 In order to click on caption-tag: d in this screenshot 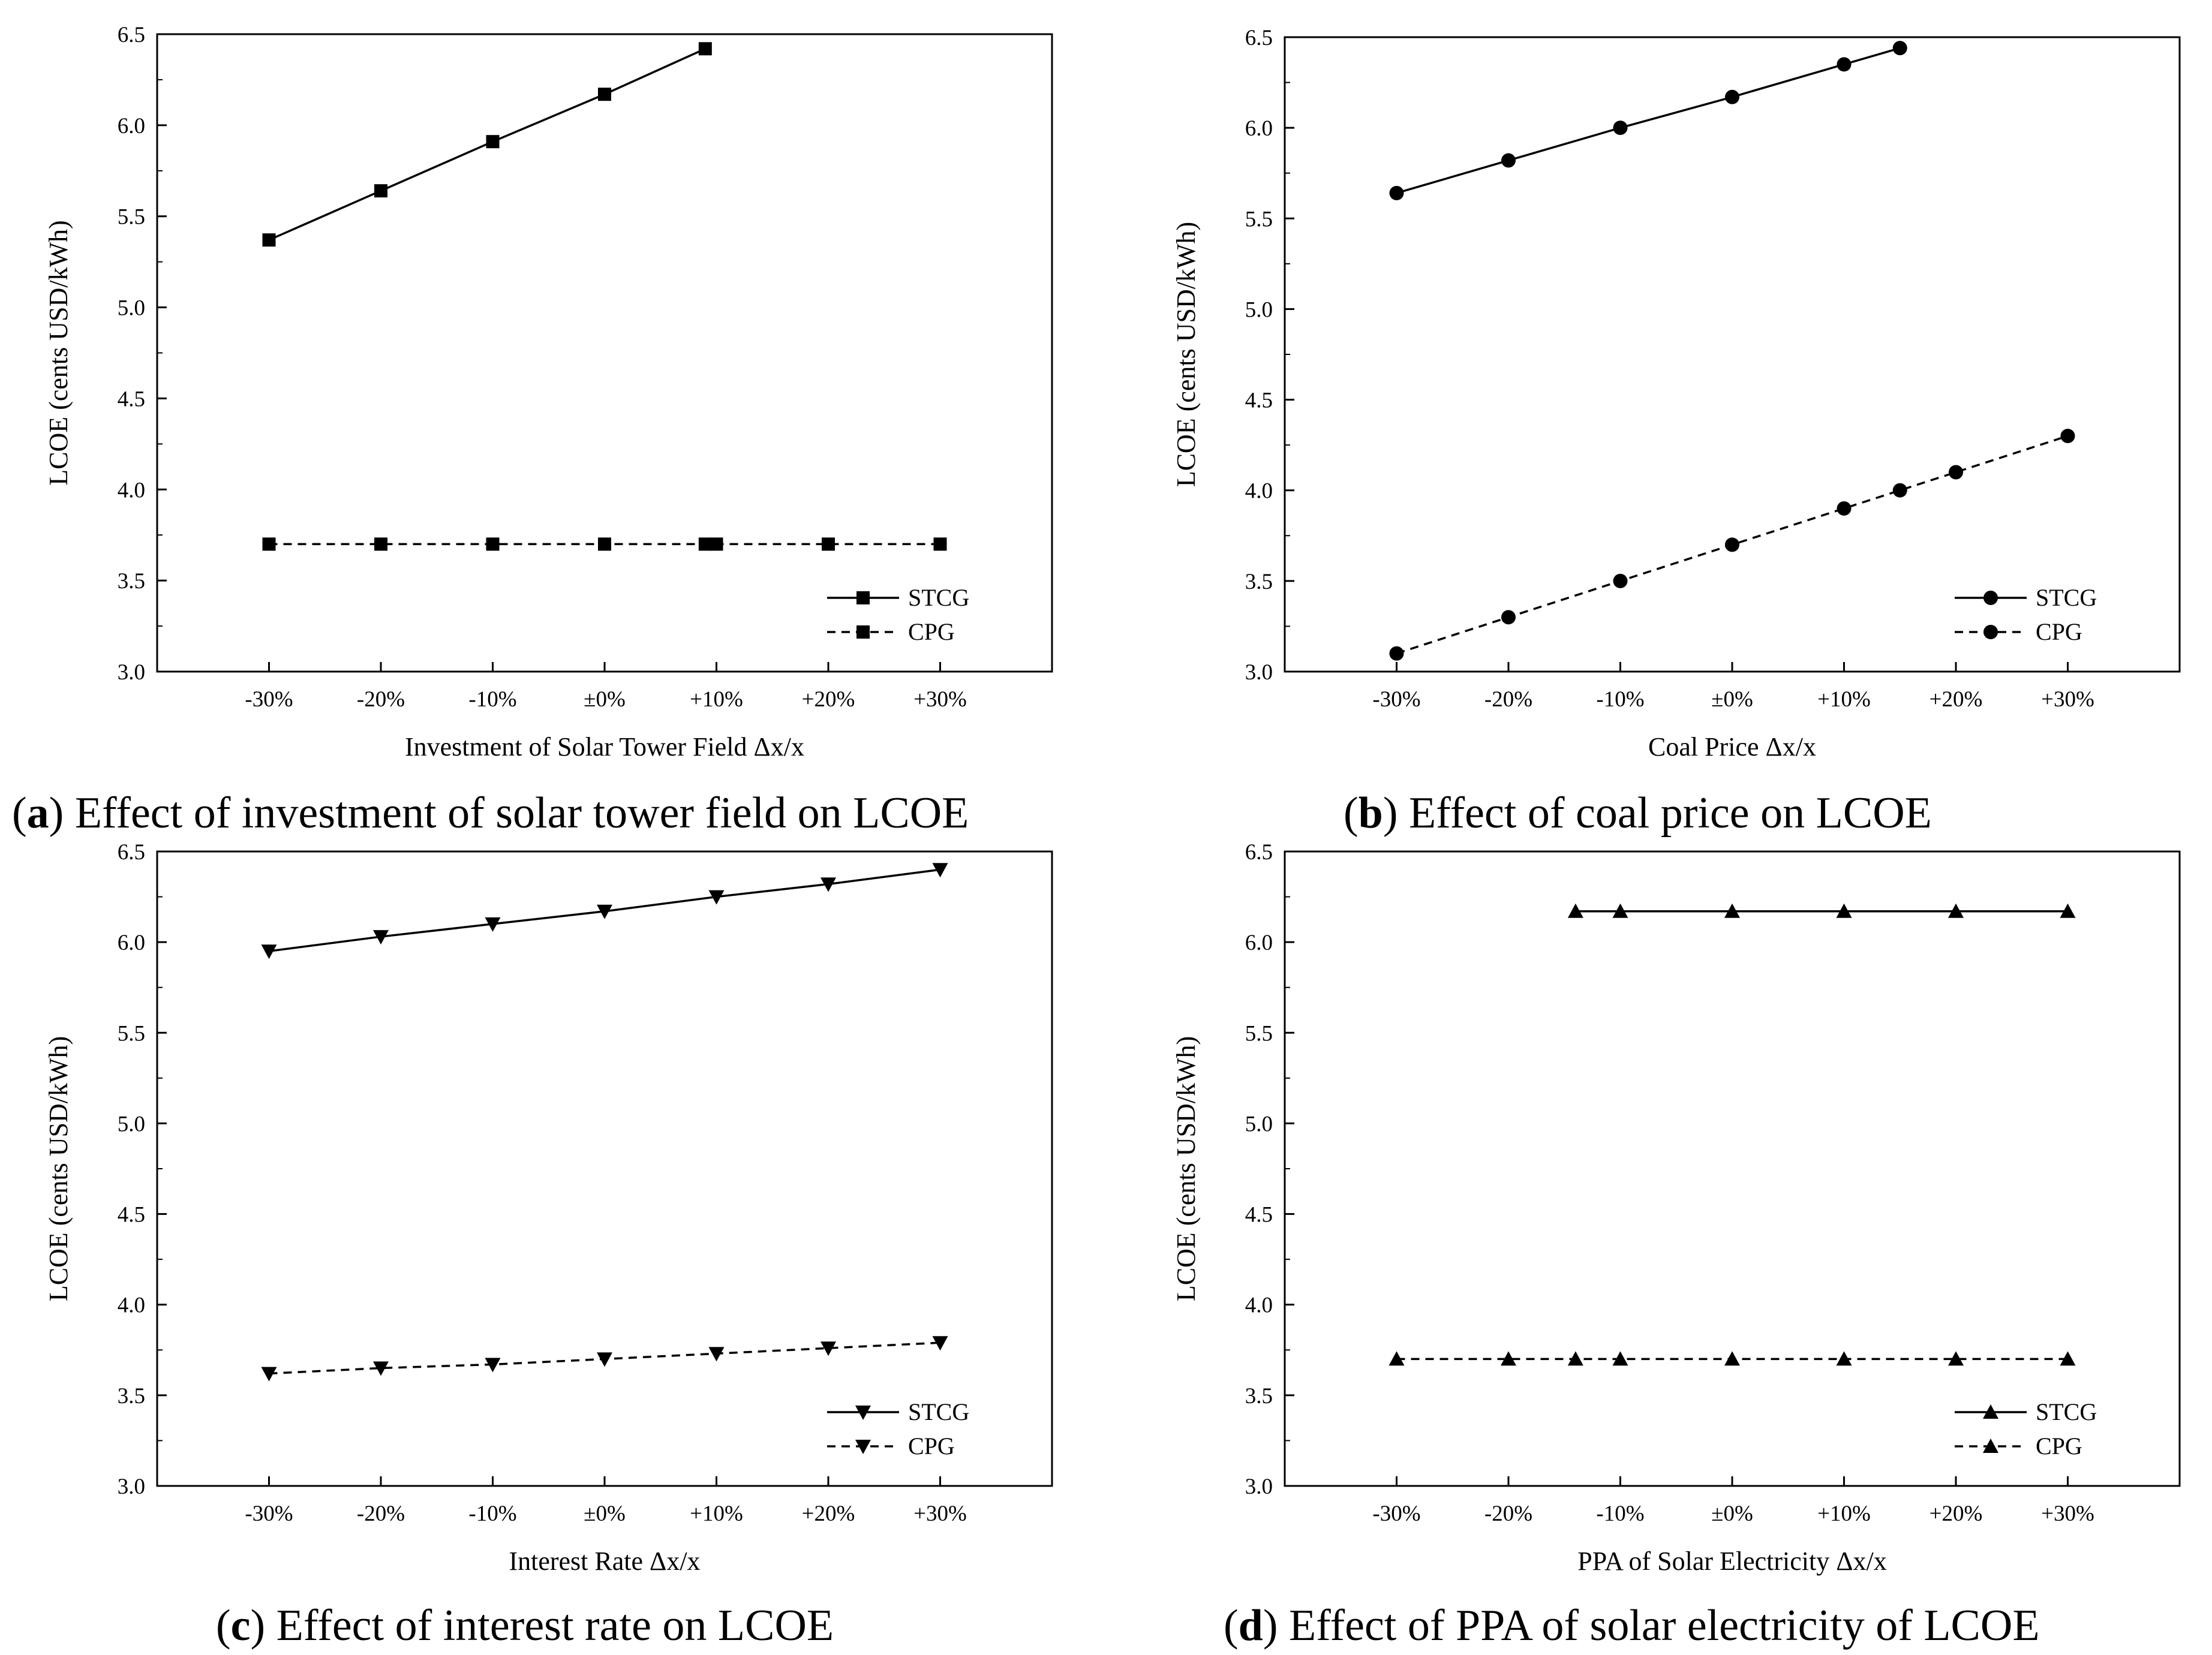, I will do `click(1251, 1625)`.